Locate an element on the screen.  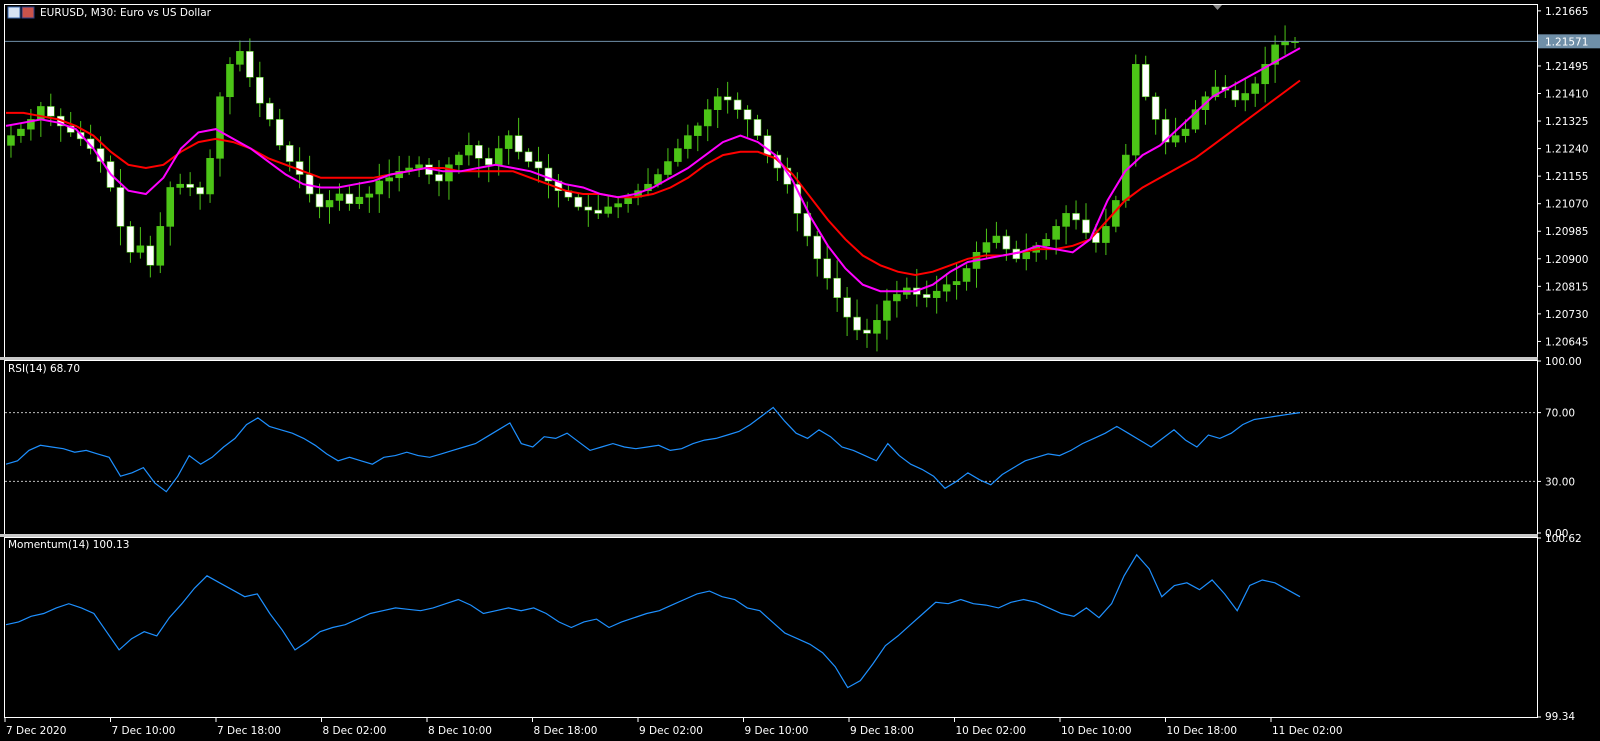
momentum-tick-label: 100.62 is located at coordinates (1563, 539).